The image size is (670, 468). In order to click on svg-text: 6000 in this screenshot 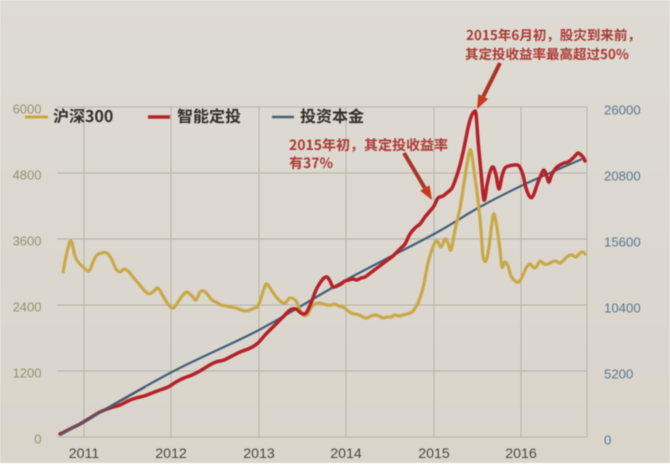, I will do `click(27, 109)`.